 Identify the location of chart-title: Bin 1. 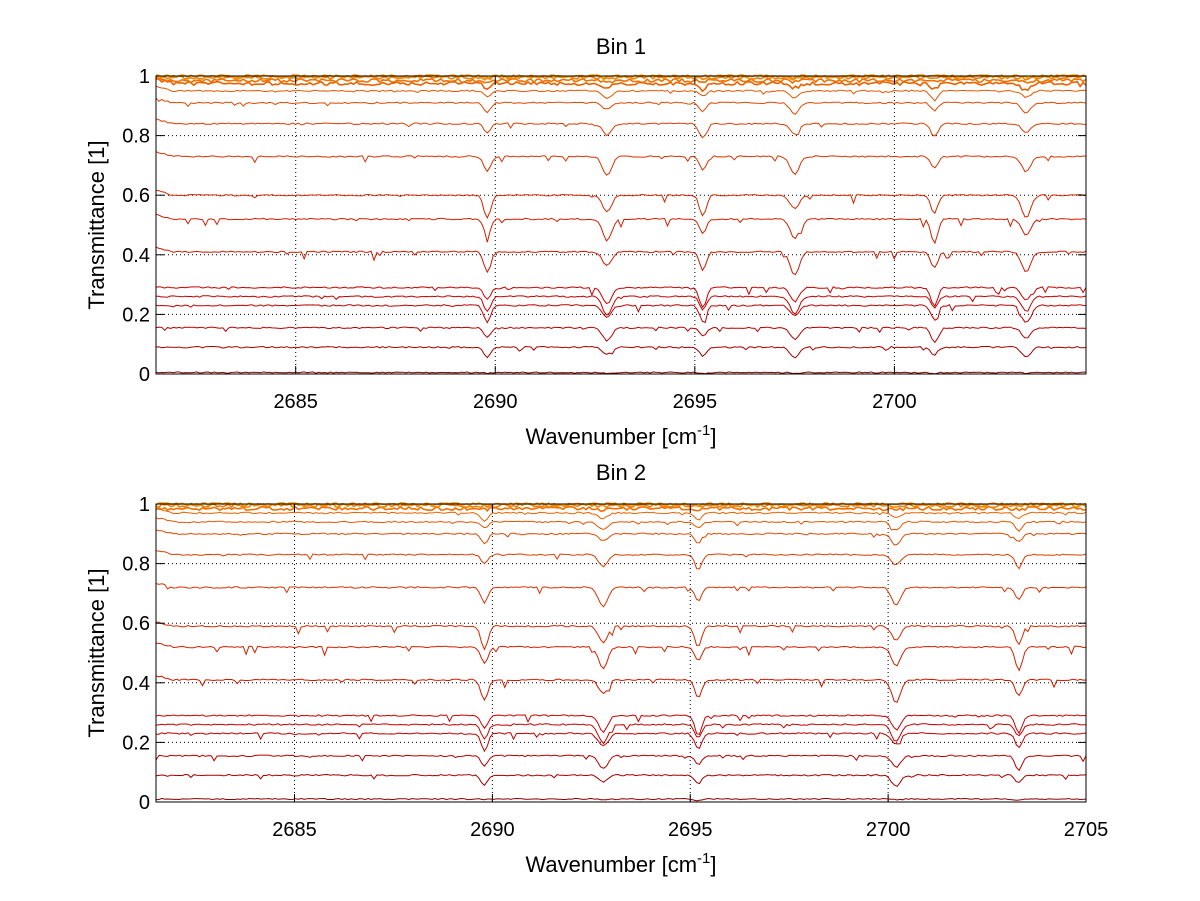
(621, 46).